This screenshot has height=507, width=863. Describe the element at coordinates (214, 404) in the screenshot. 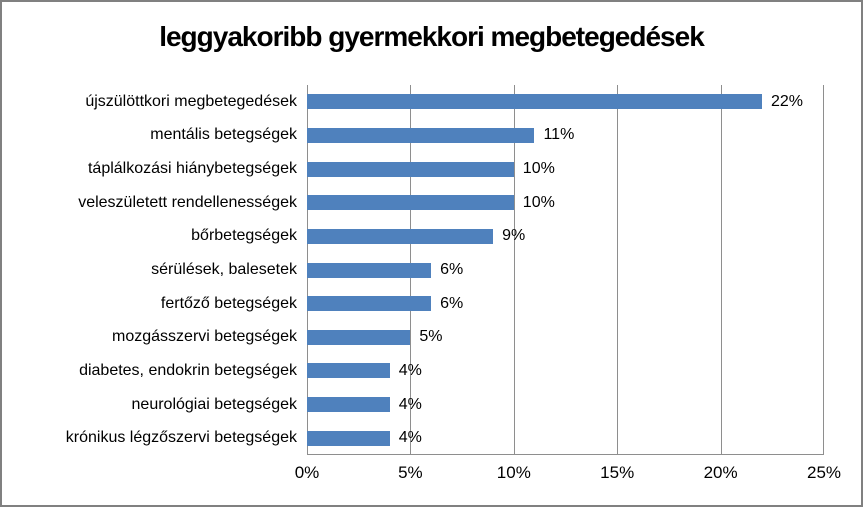

I see `category-label: neurológiai betegségek` at that location.